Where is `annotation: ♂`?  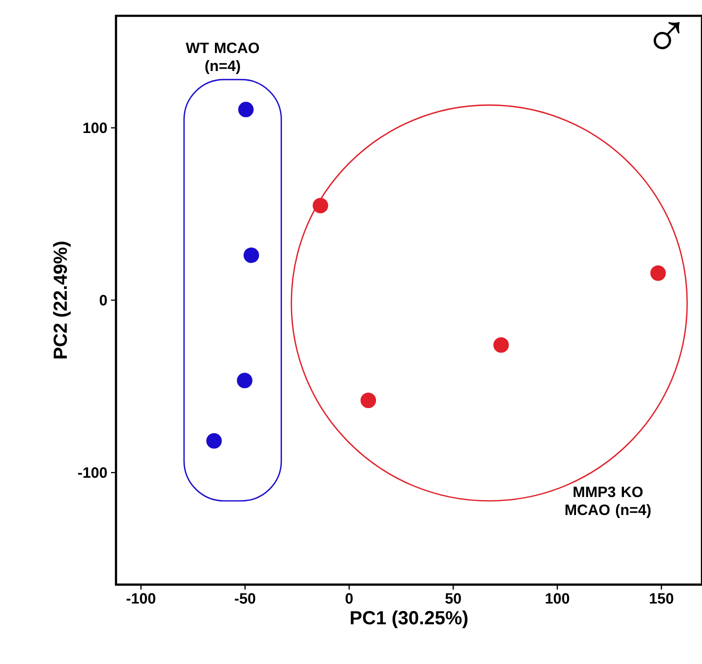 annotation: ♂ is located at coordinates (667, 36).